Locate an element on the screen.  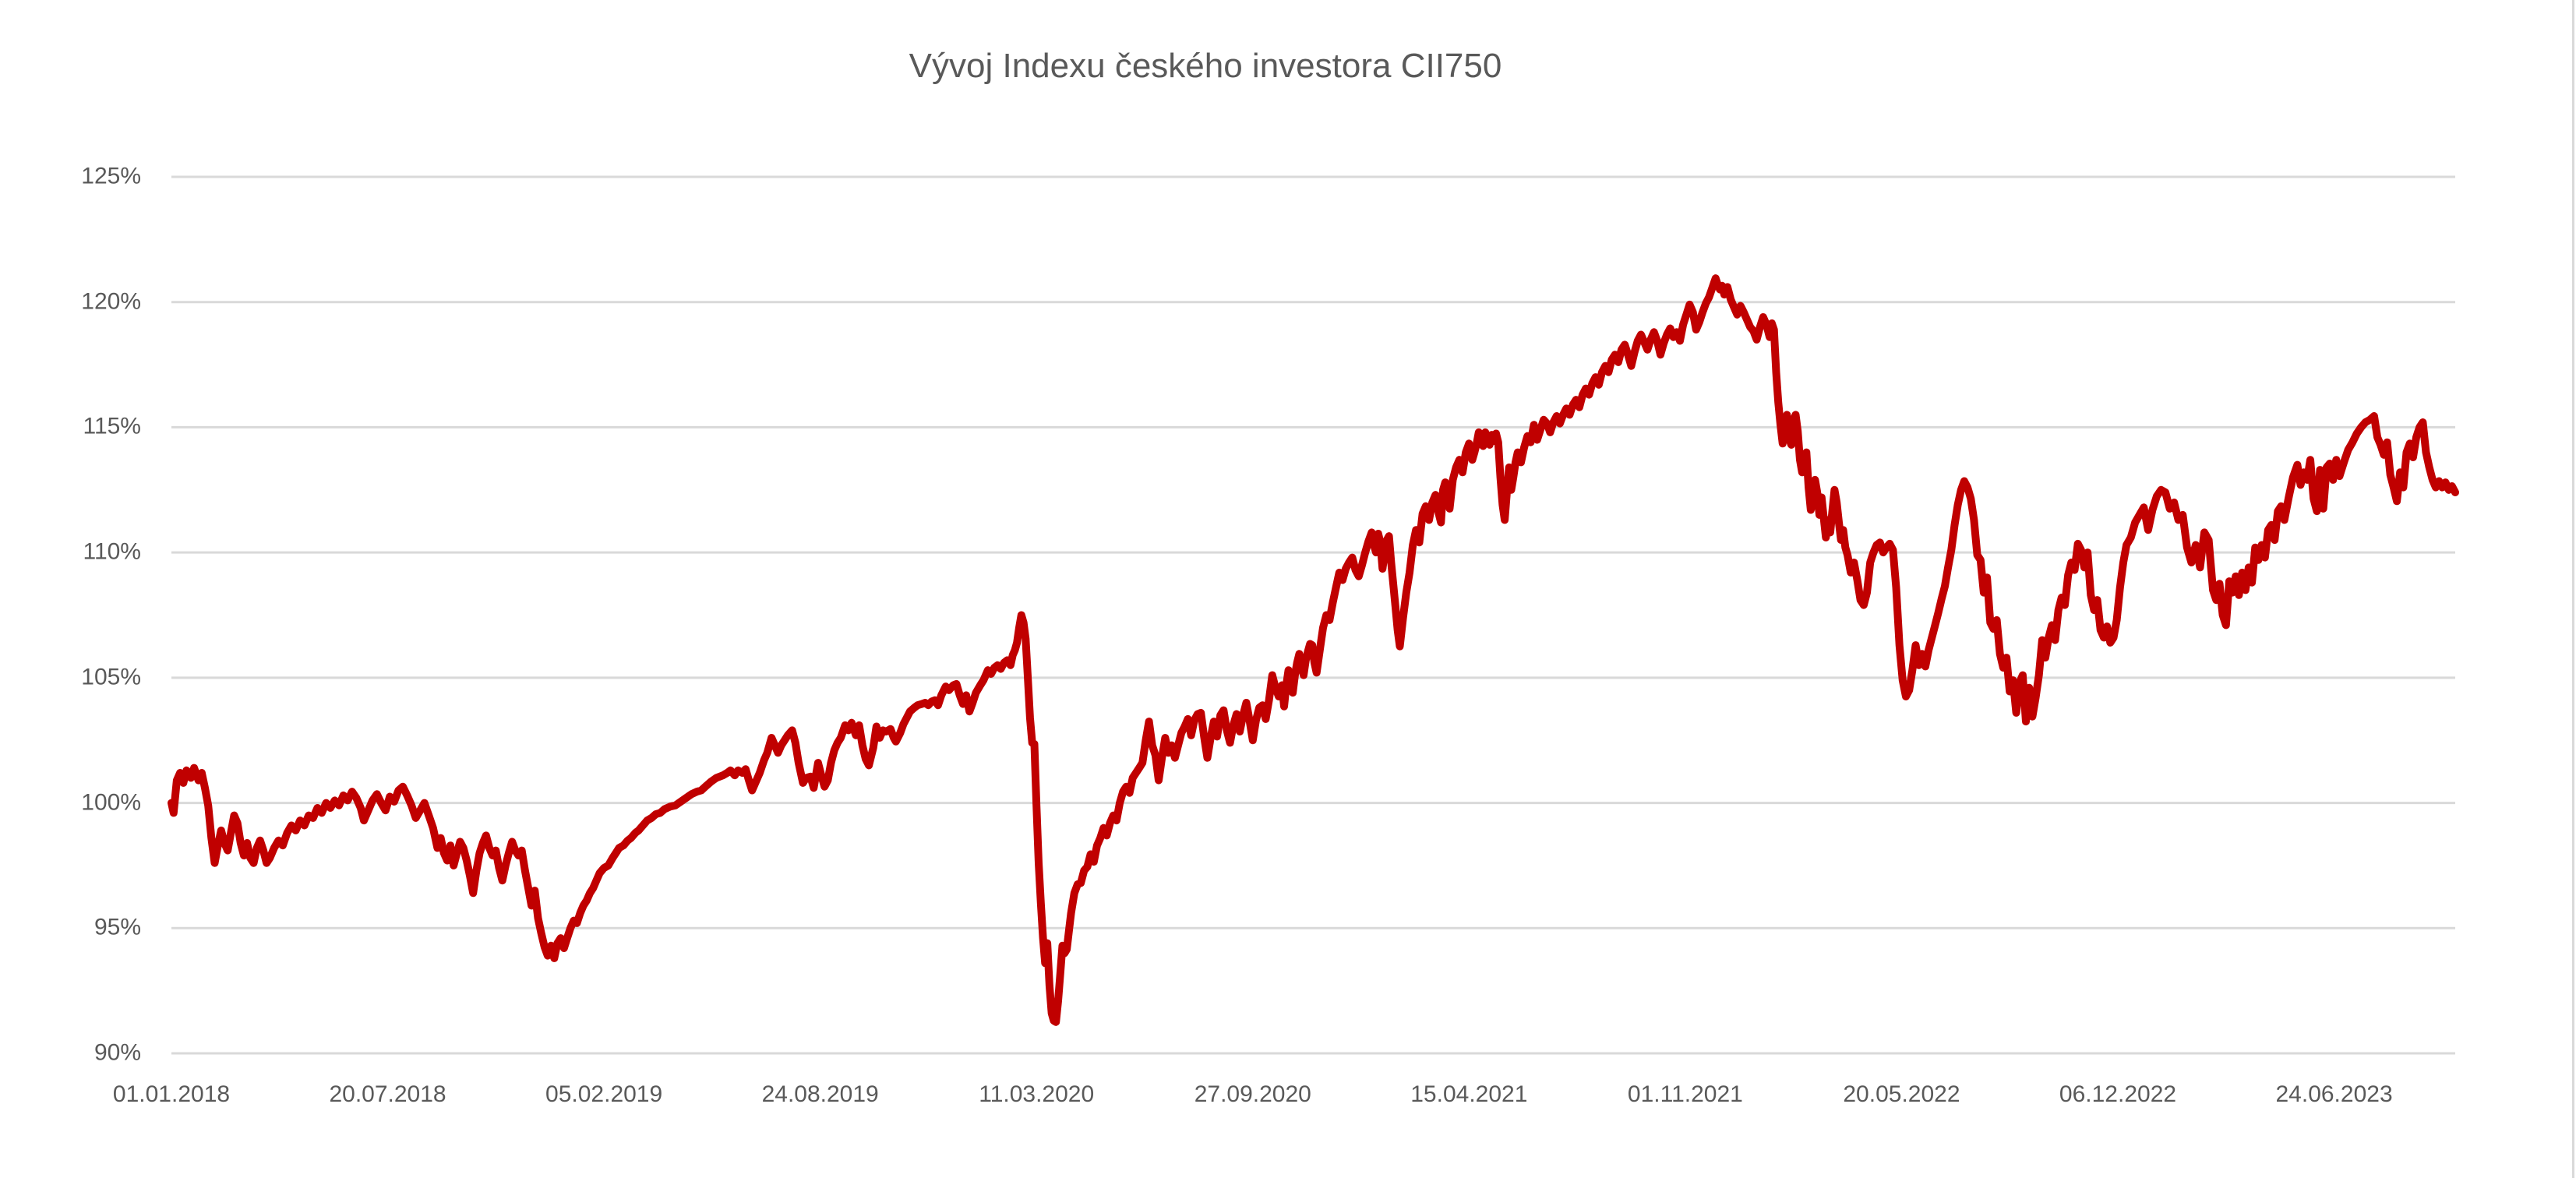
x-tick-label: 06.12.2022 is located at coordinates (2118, 1094).